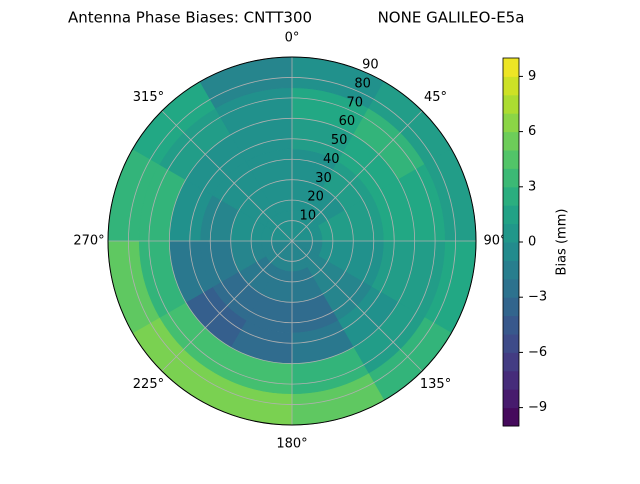  I want to click on theta-tick-label: 90°, so click(494, 241).